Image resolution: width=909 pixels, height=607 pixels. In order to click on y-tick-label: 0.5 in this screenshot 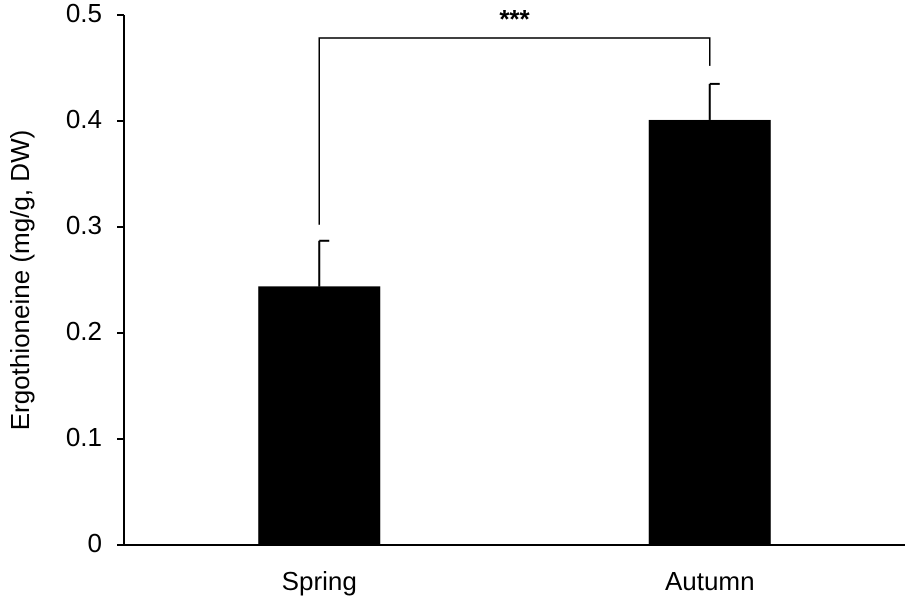, I will do `click(84, 14)`.